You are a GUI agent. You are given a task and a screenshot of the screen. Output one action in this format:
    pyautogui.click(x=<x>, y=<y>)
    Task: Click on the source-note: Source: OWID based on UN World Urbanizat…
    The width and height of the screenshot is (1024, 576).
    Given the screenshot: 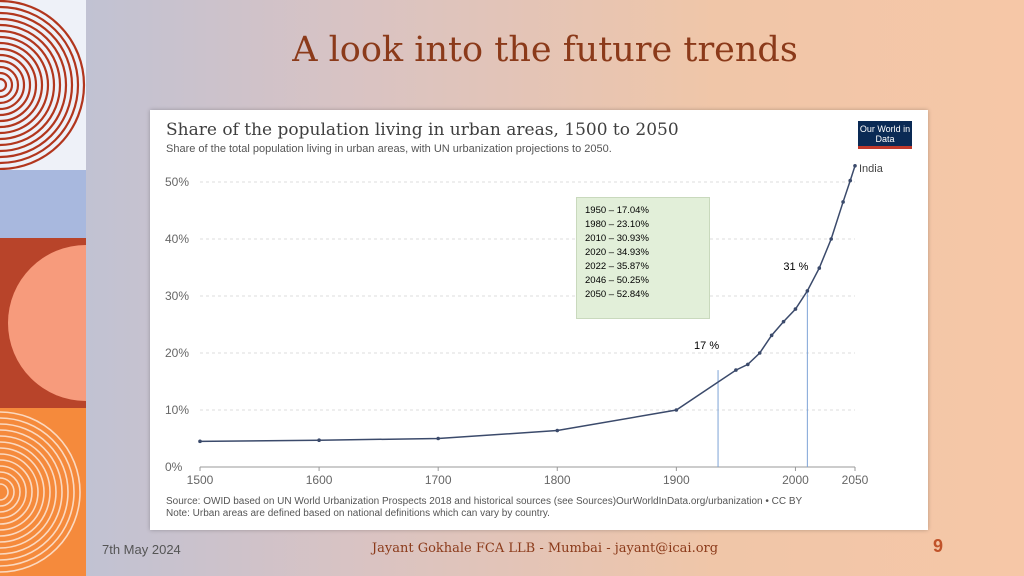 What is the action you would take?
    pyautogui.click(x=484, y=508)
    